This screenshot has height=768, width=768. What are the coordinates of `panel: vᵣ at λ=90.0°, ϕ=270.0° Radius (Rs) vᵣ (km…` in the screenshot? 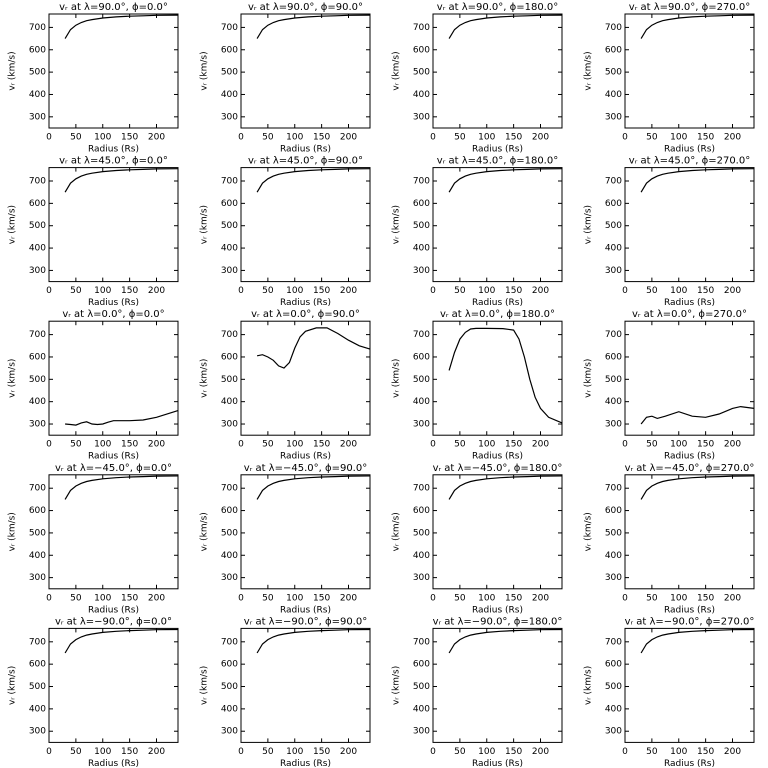 It's located at (669, 78).